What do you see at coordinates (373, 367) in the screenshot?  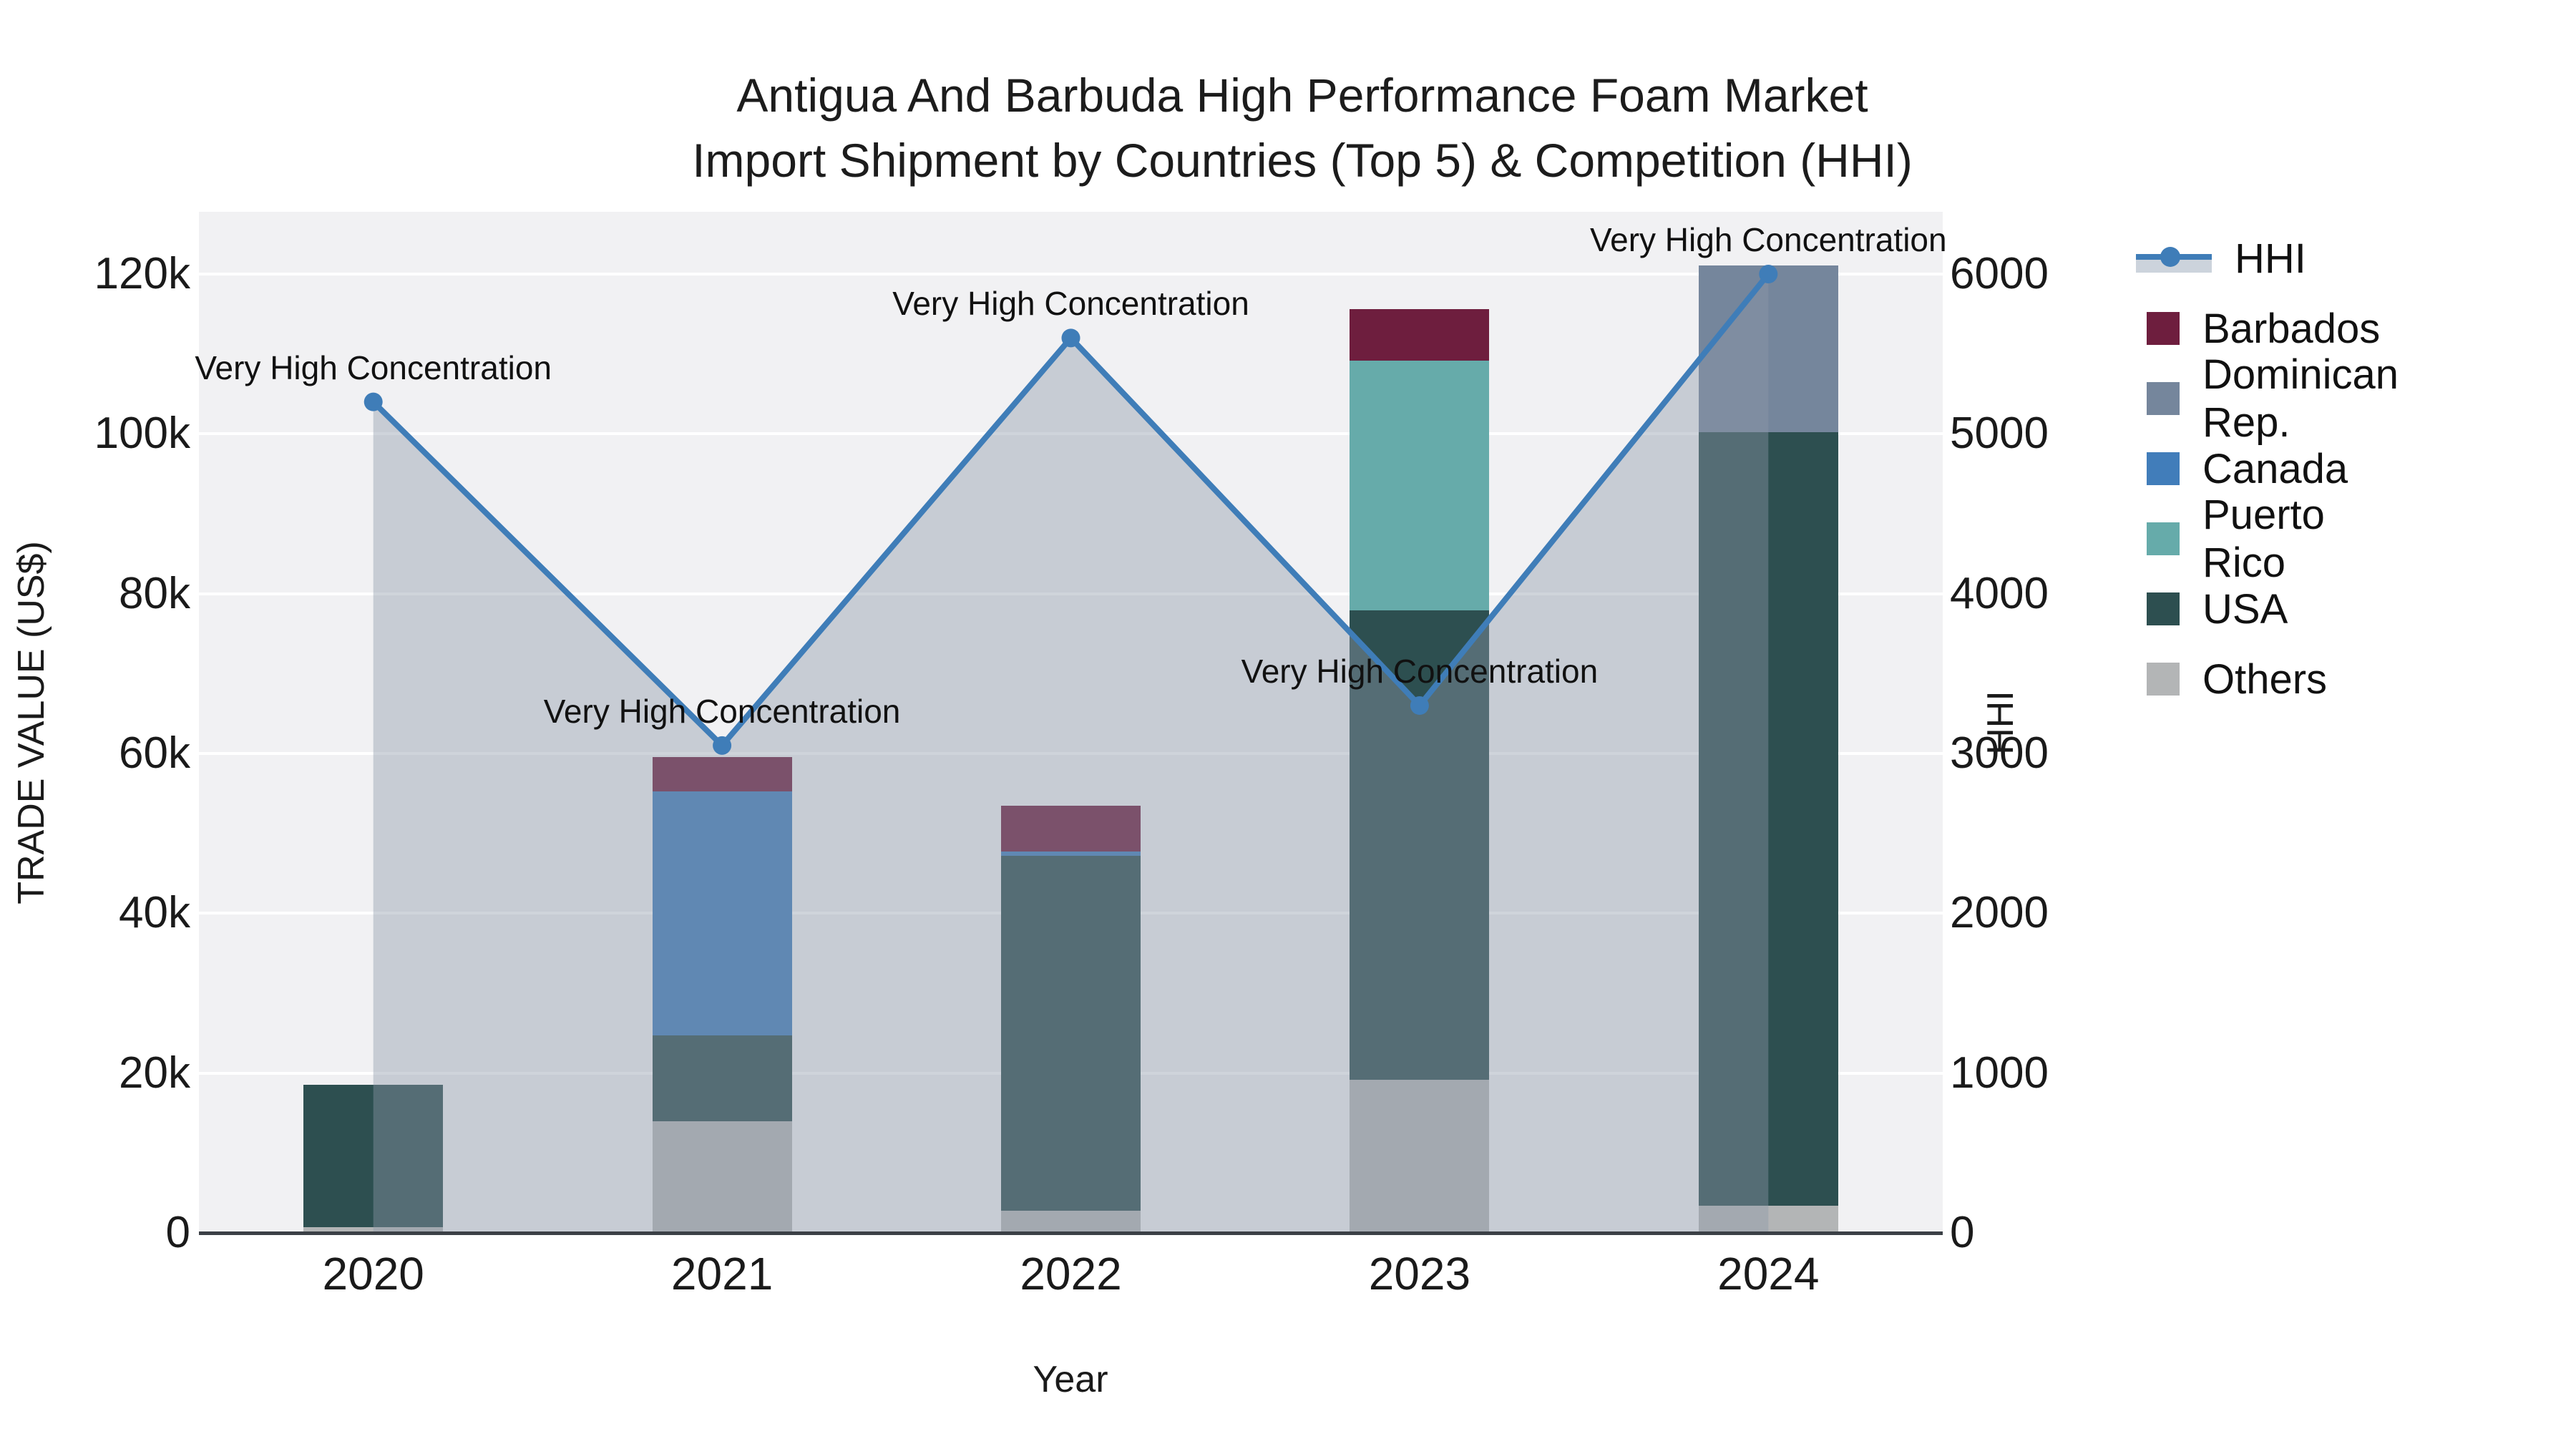 I see `annotation-2020: Very High Concentration` at bounding box center [373, 367].